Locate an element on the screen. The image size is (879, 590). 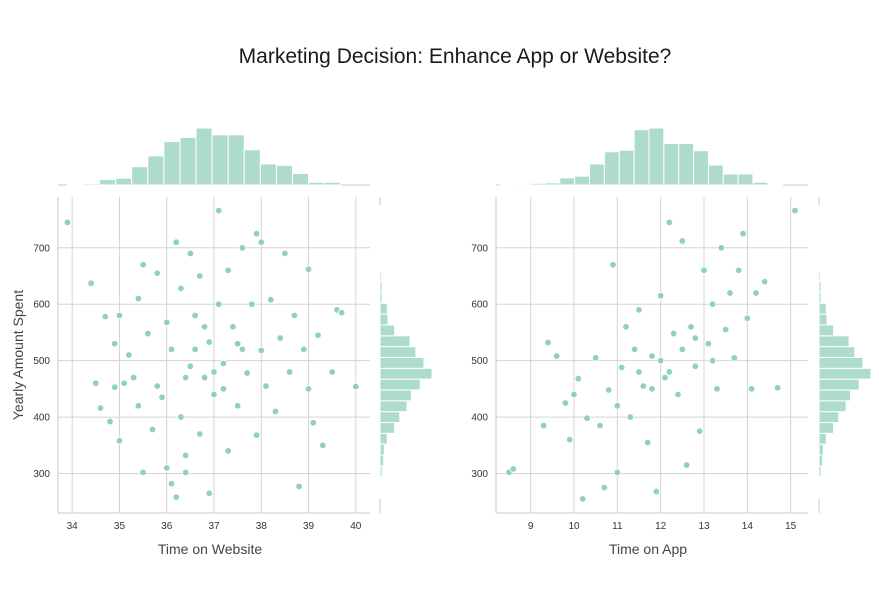
x-tick-label: 40 is located at coordinates (356, 526).